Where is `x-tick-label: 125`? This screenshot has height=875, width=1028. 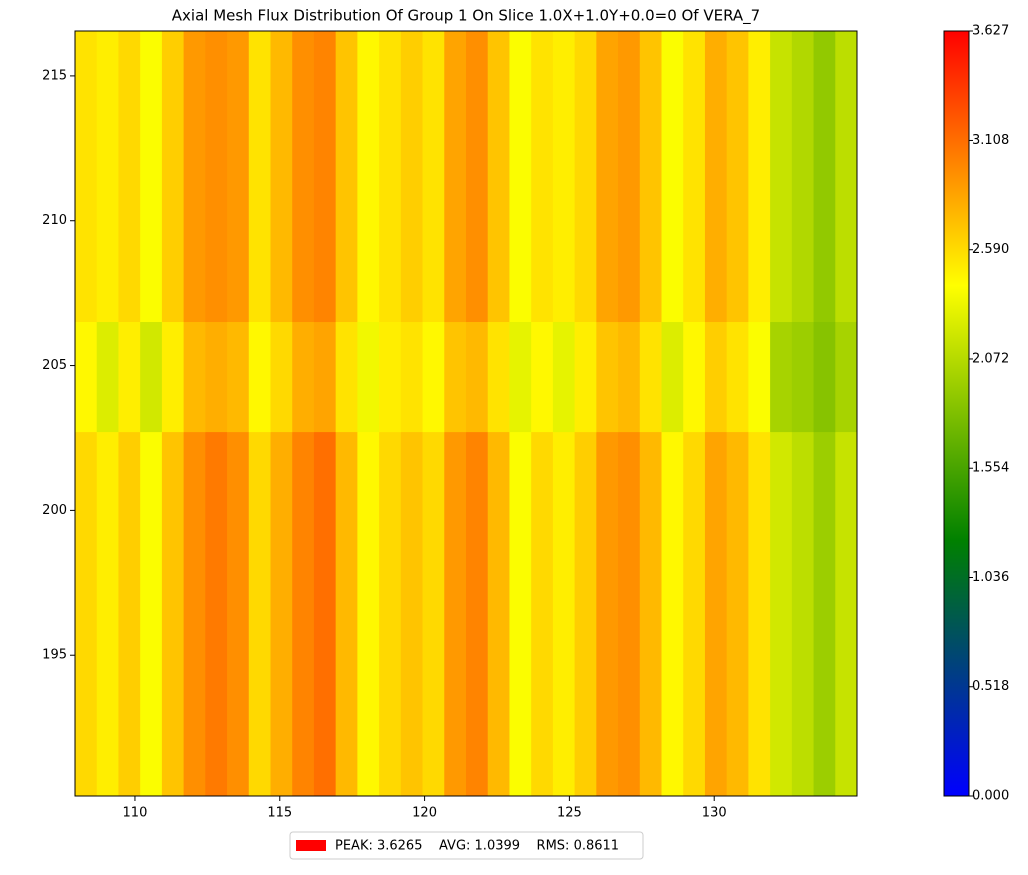 x-tick-label: 125 is located at coordinates (569, 813).